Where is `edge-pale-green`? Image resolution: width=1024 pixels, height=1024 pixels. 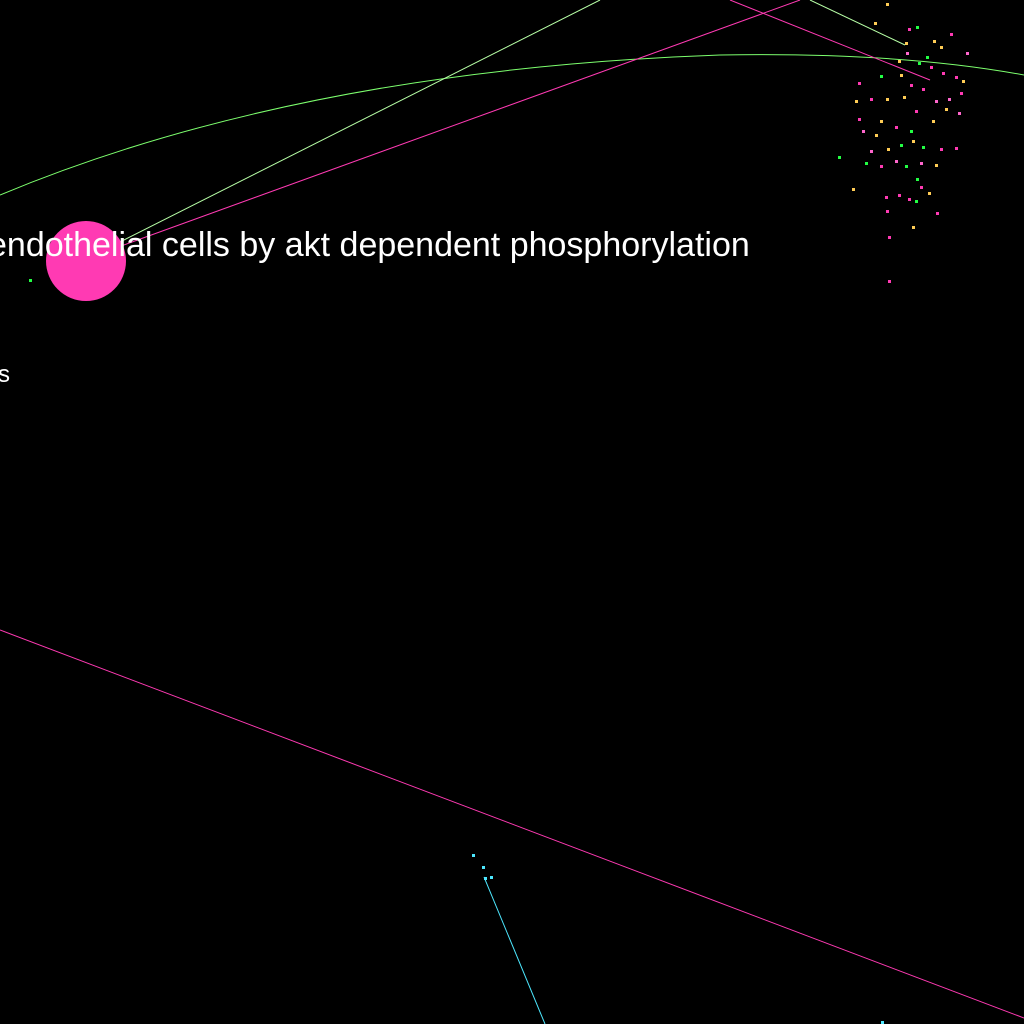 edge-pale-green is located at coordinates (360, 121).